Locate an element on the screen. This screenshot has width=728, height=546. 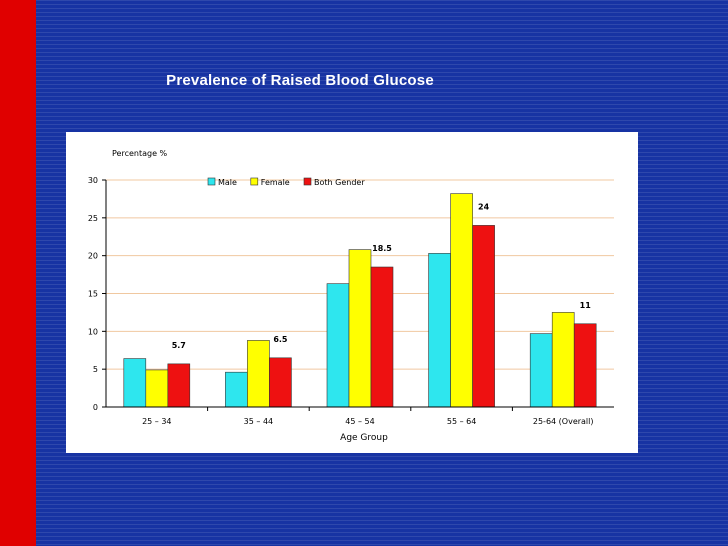
legend: Male Female Both Gender is located at coordinates (286, 182).